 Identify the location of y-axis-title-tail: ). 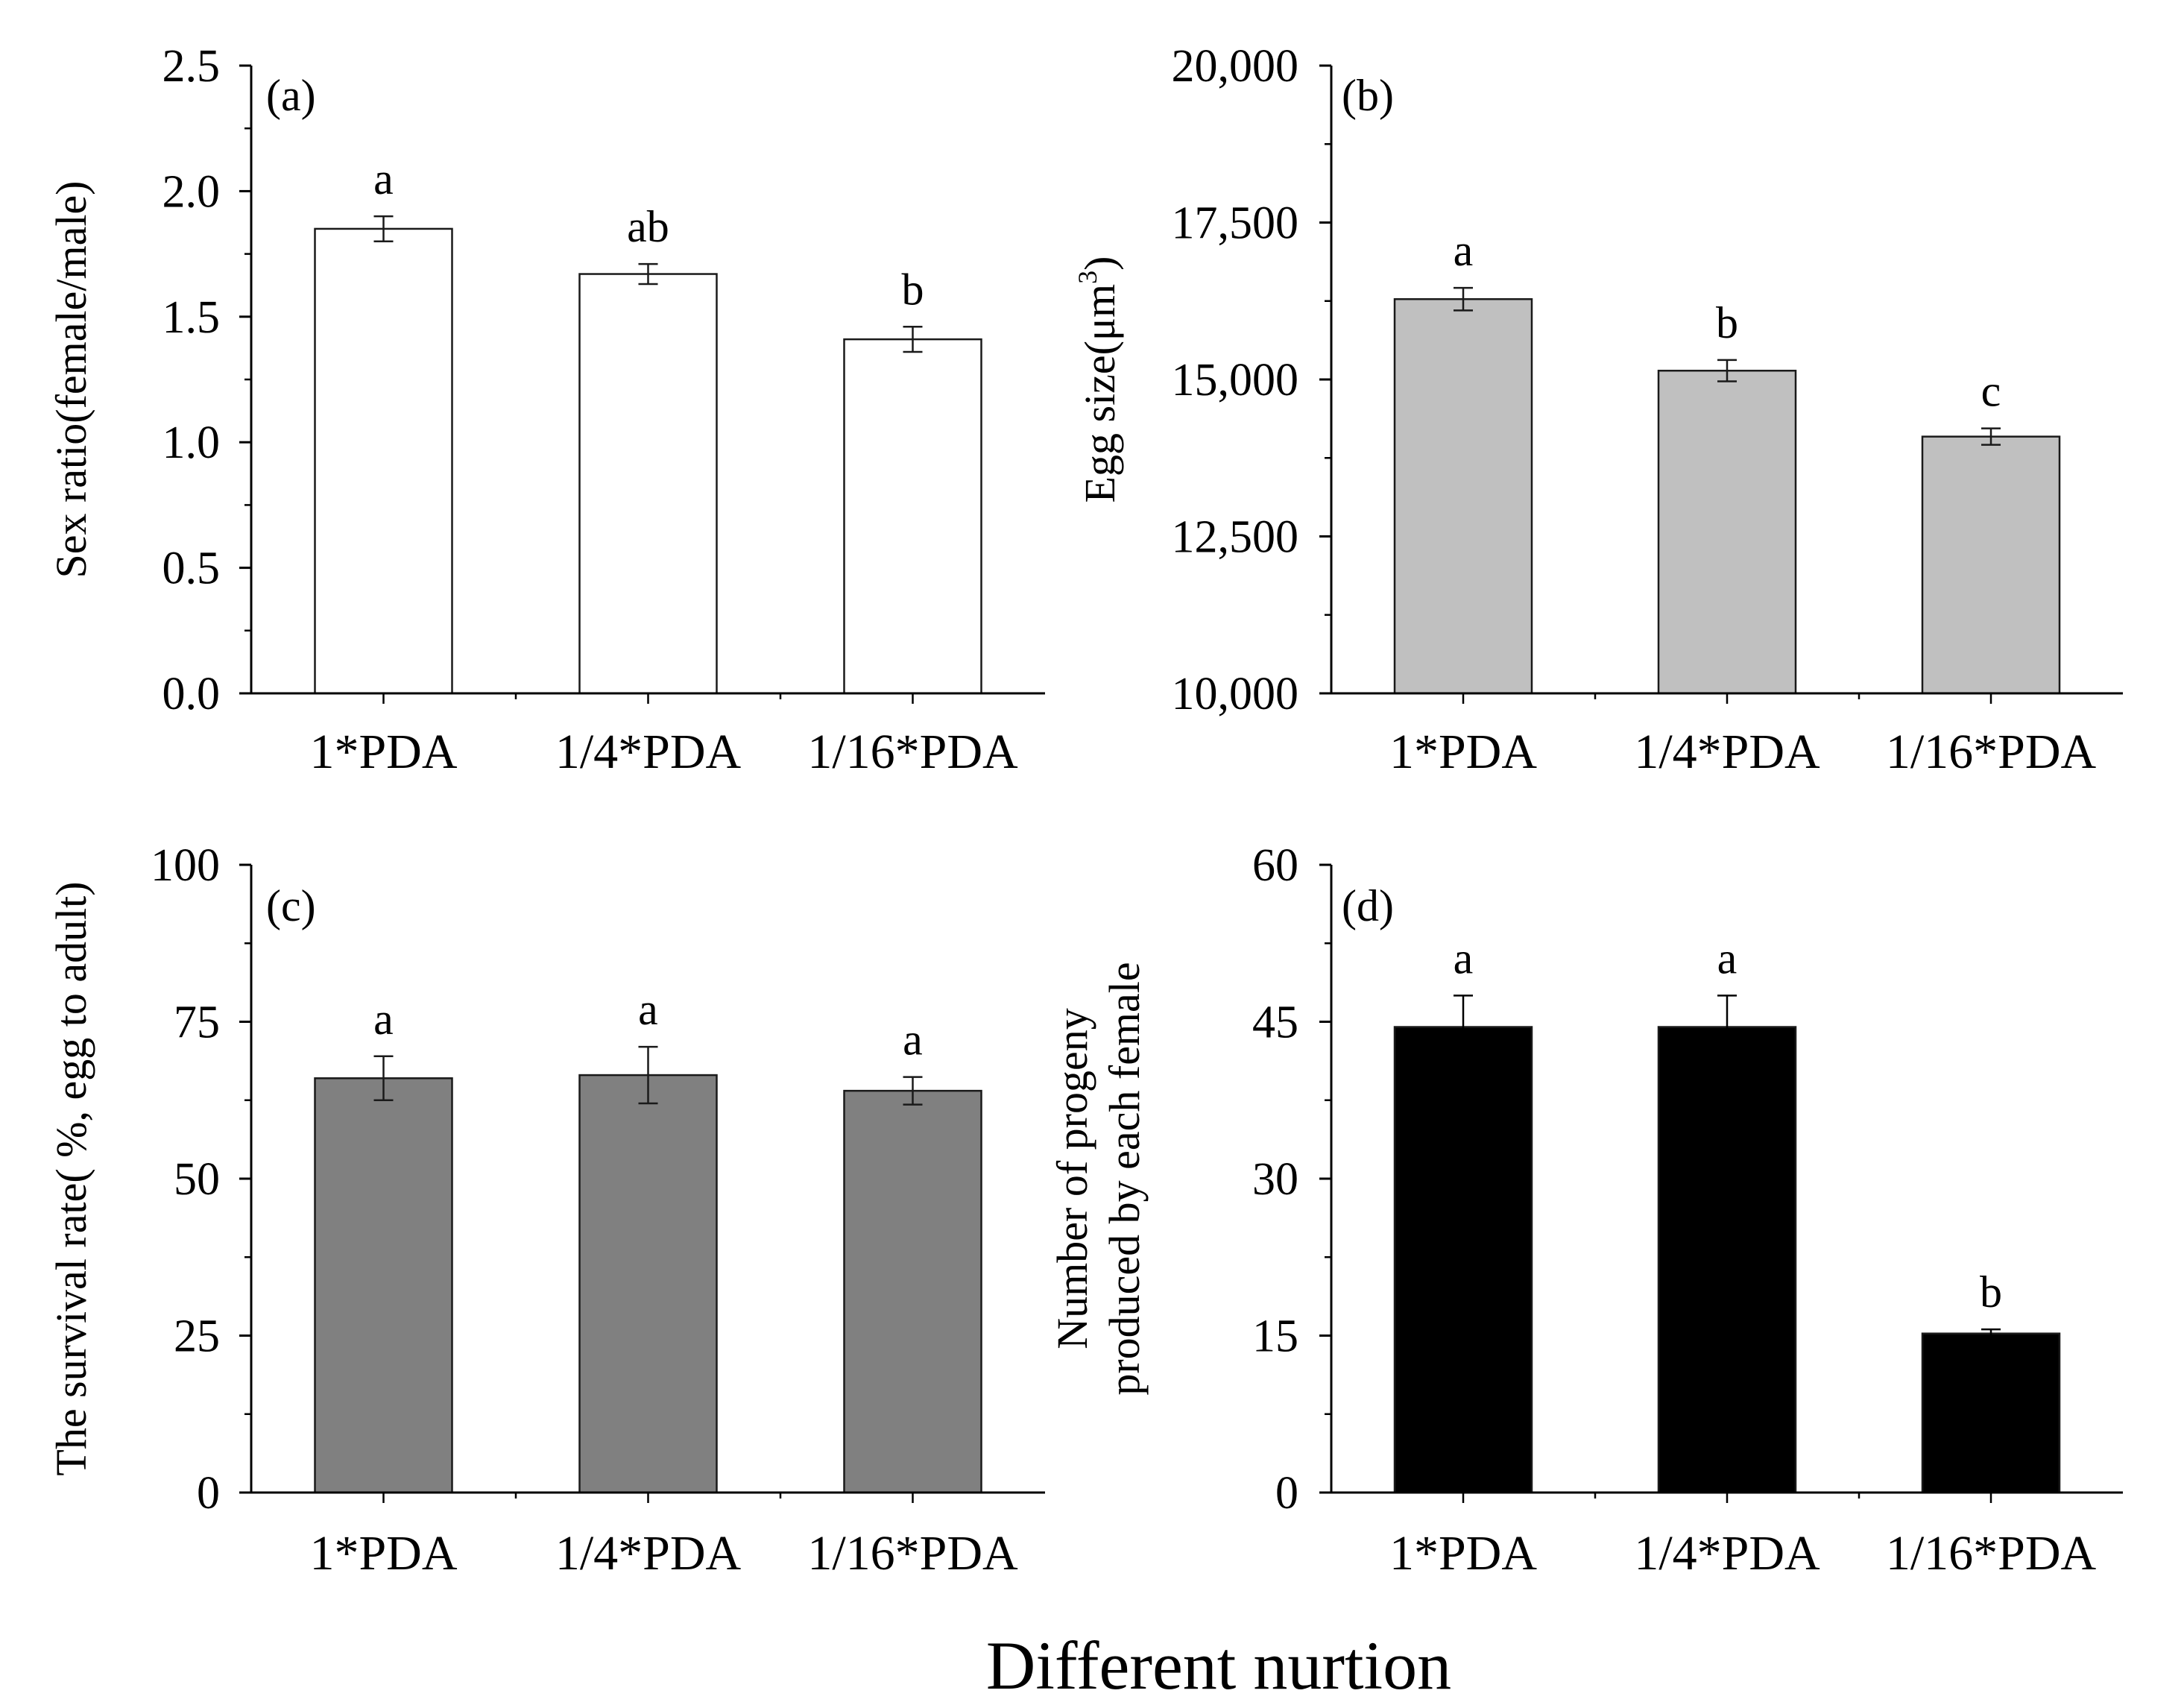
(1100, 263).